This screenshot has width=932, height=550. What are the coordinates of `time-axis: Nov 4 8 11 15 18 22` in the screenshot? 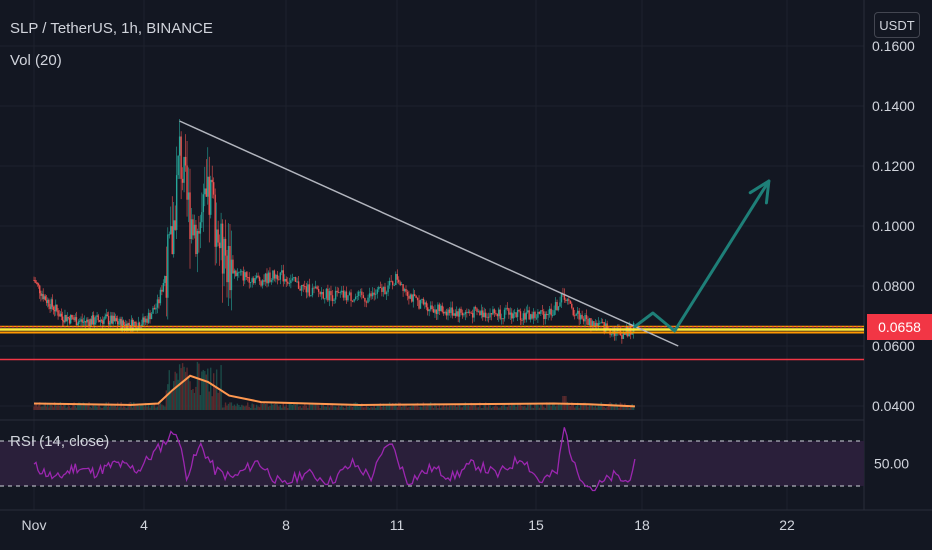 It's located at (408, 525).